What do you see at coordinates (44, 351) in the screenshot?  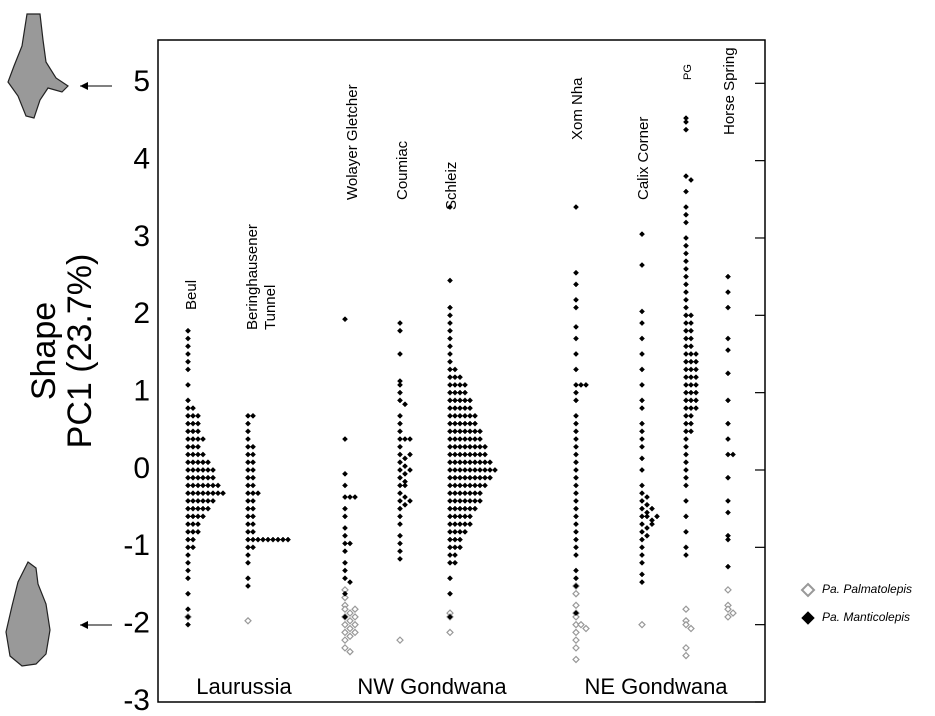 I see `y-axis-label: Shape` at bounding box center [44, 351].